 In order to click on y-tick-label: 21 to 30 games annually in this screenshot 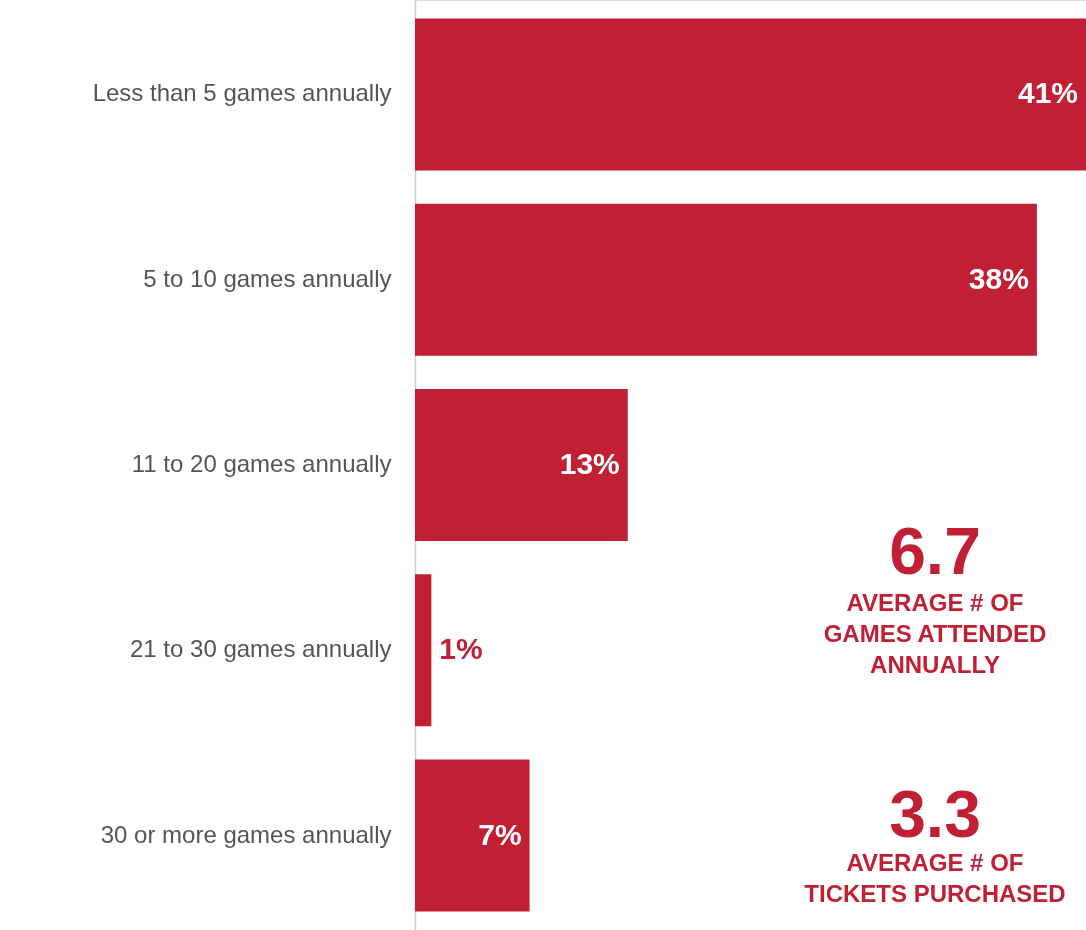, I will do `click(260, 649)`.